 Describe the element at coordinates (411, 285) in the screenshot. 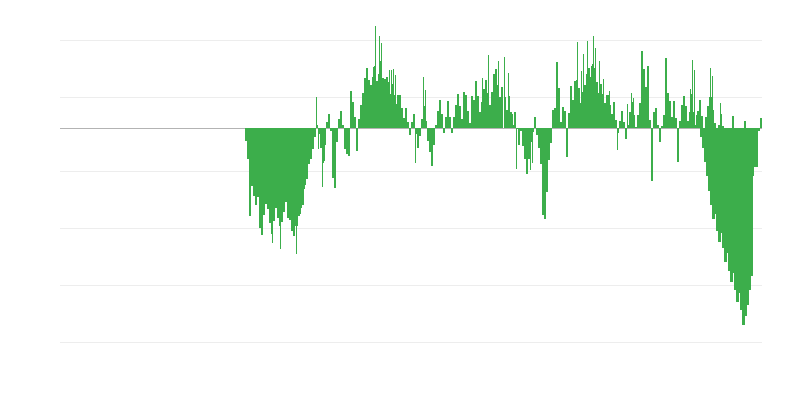

I see `gridline` at that location.